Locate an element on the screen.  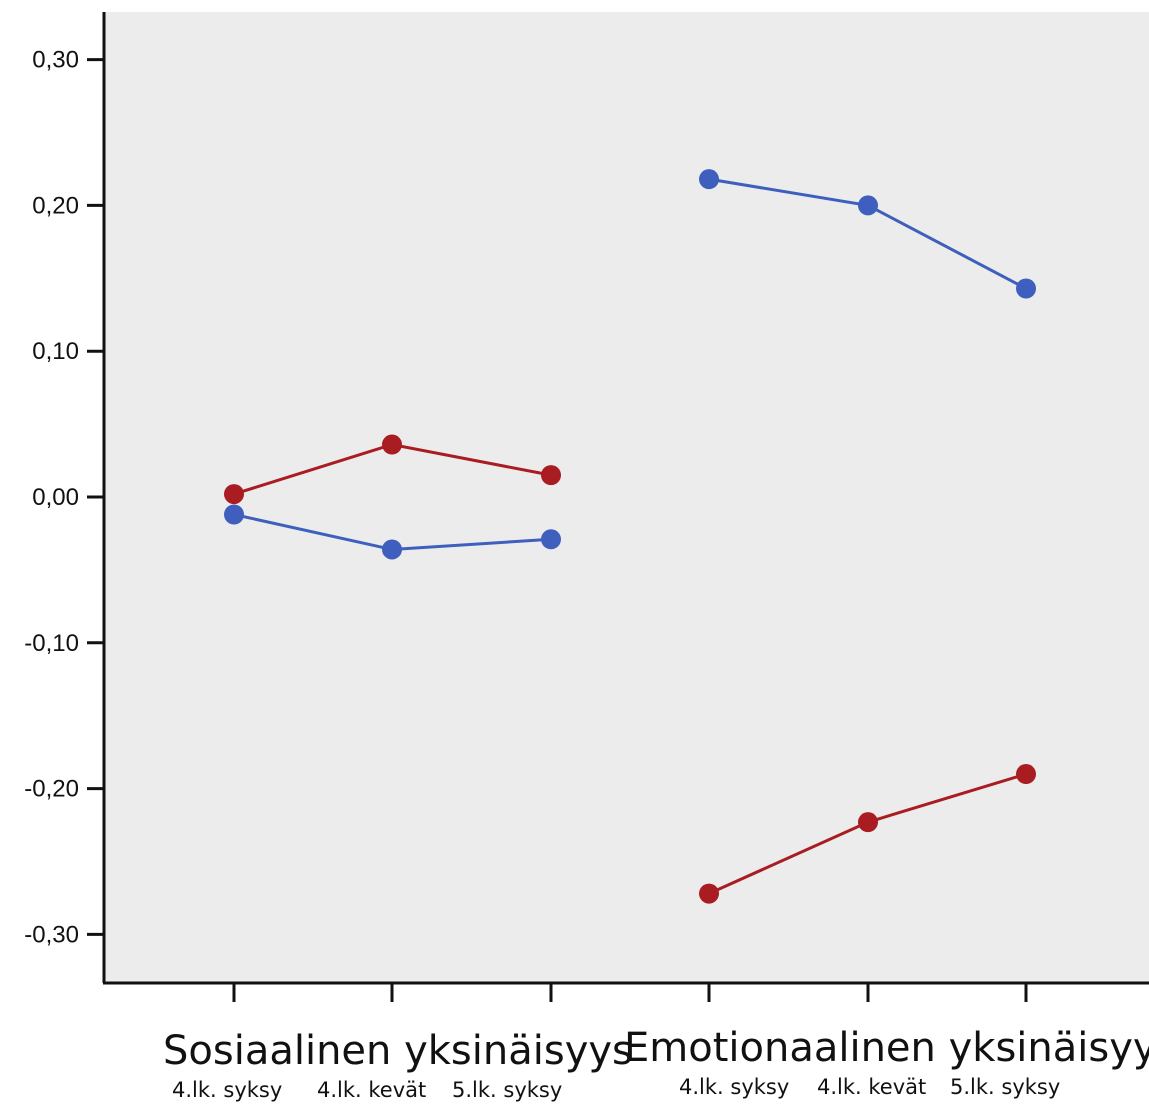
group-label-emotionaalinen: Emotionaalinen yksinäisyys is located at coordinates (886, 1048).